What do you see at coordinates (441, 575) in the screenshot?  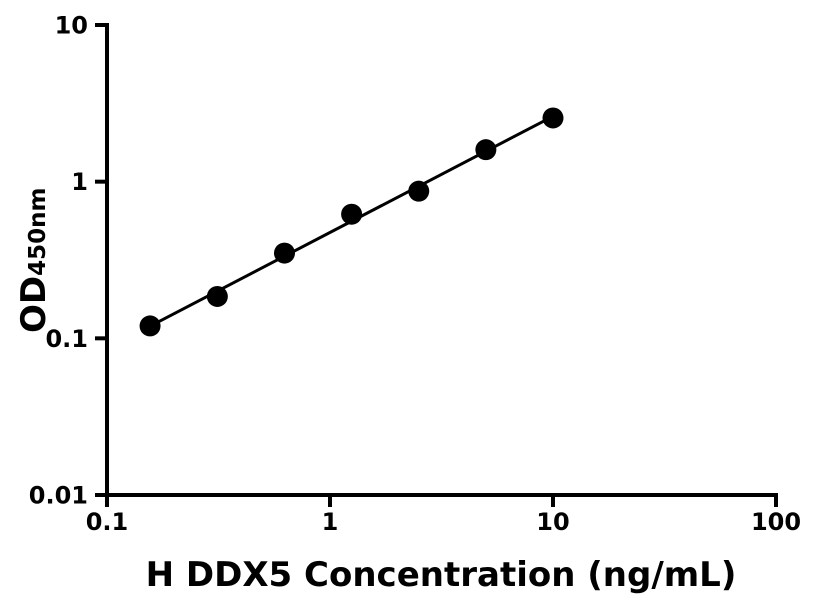 I see `x-axis-title: H DDX5 Concentration (ng/mL)` at bounding box center [441, 575].